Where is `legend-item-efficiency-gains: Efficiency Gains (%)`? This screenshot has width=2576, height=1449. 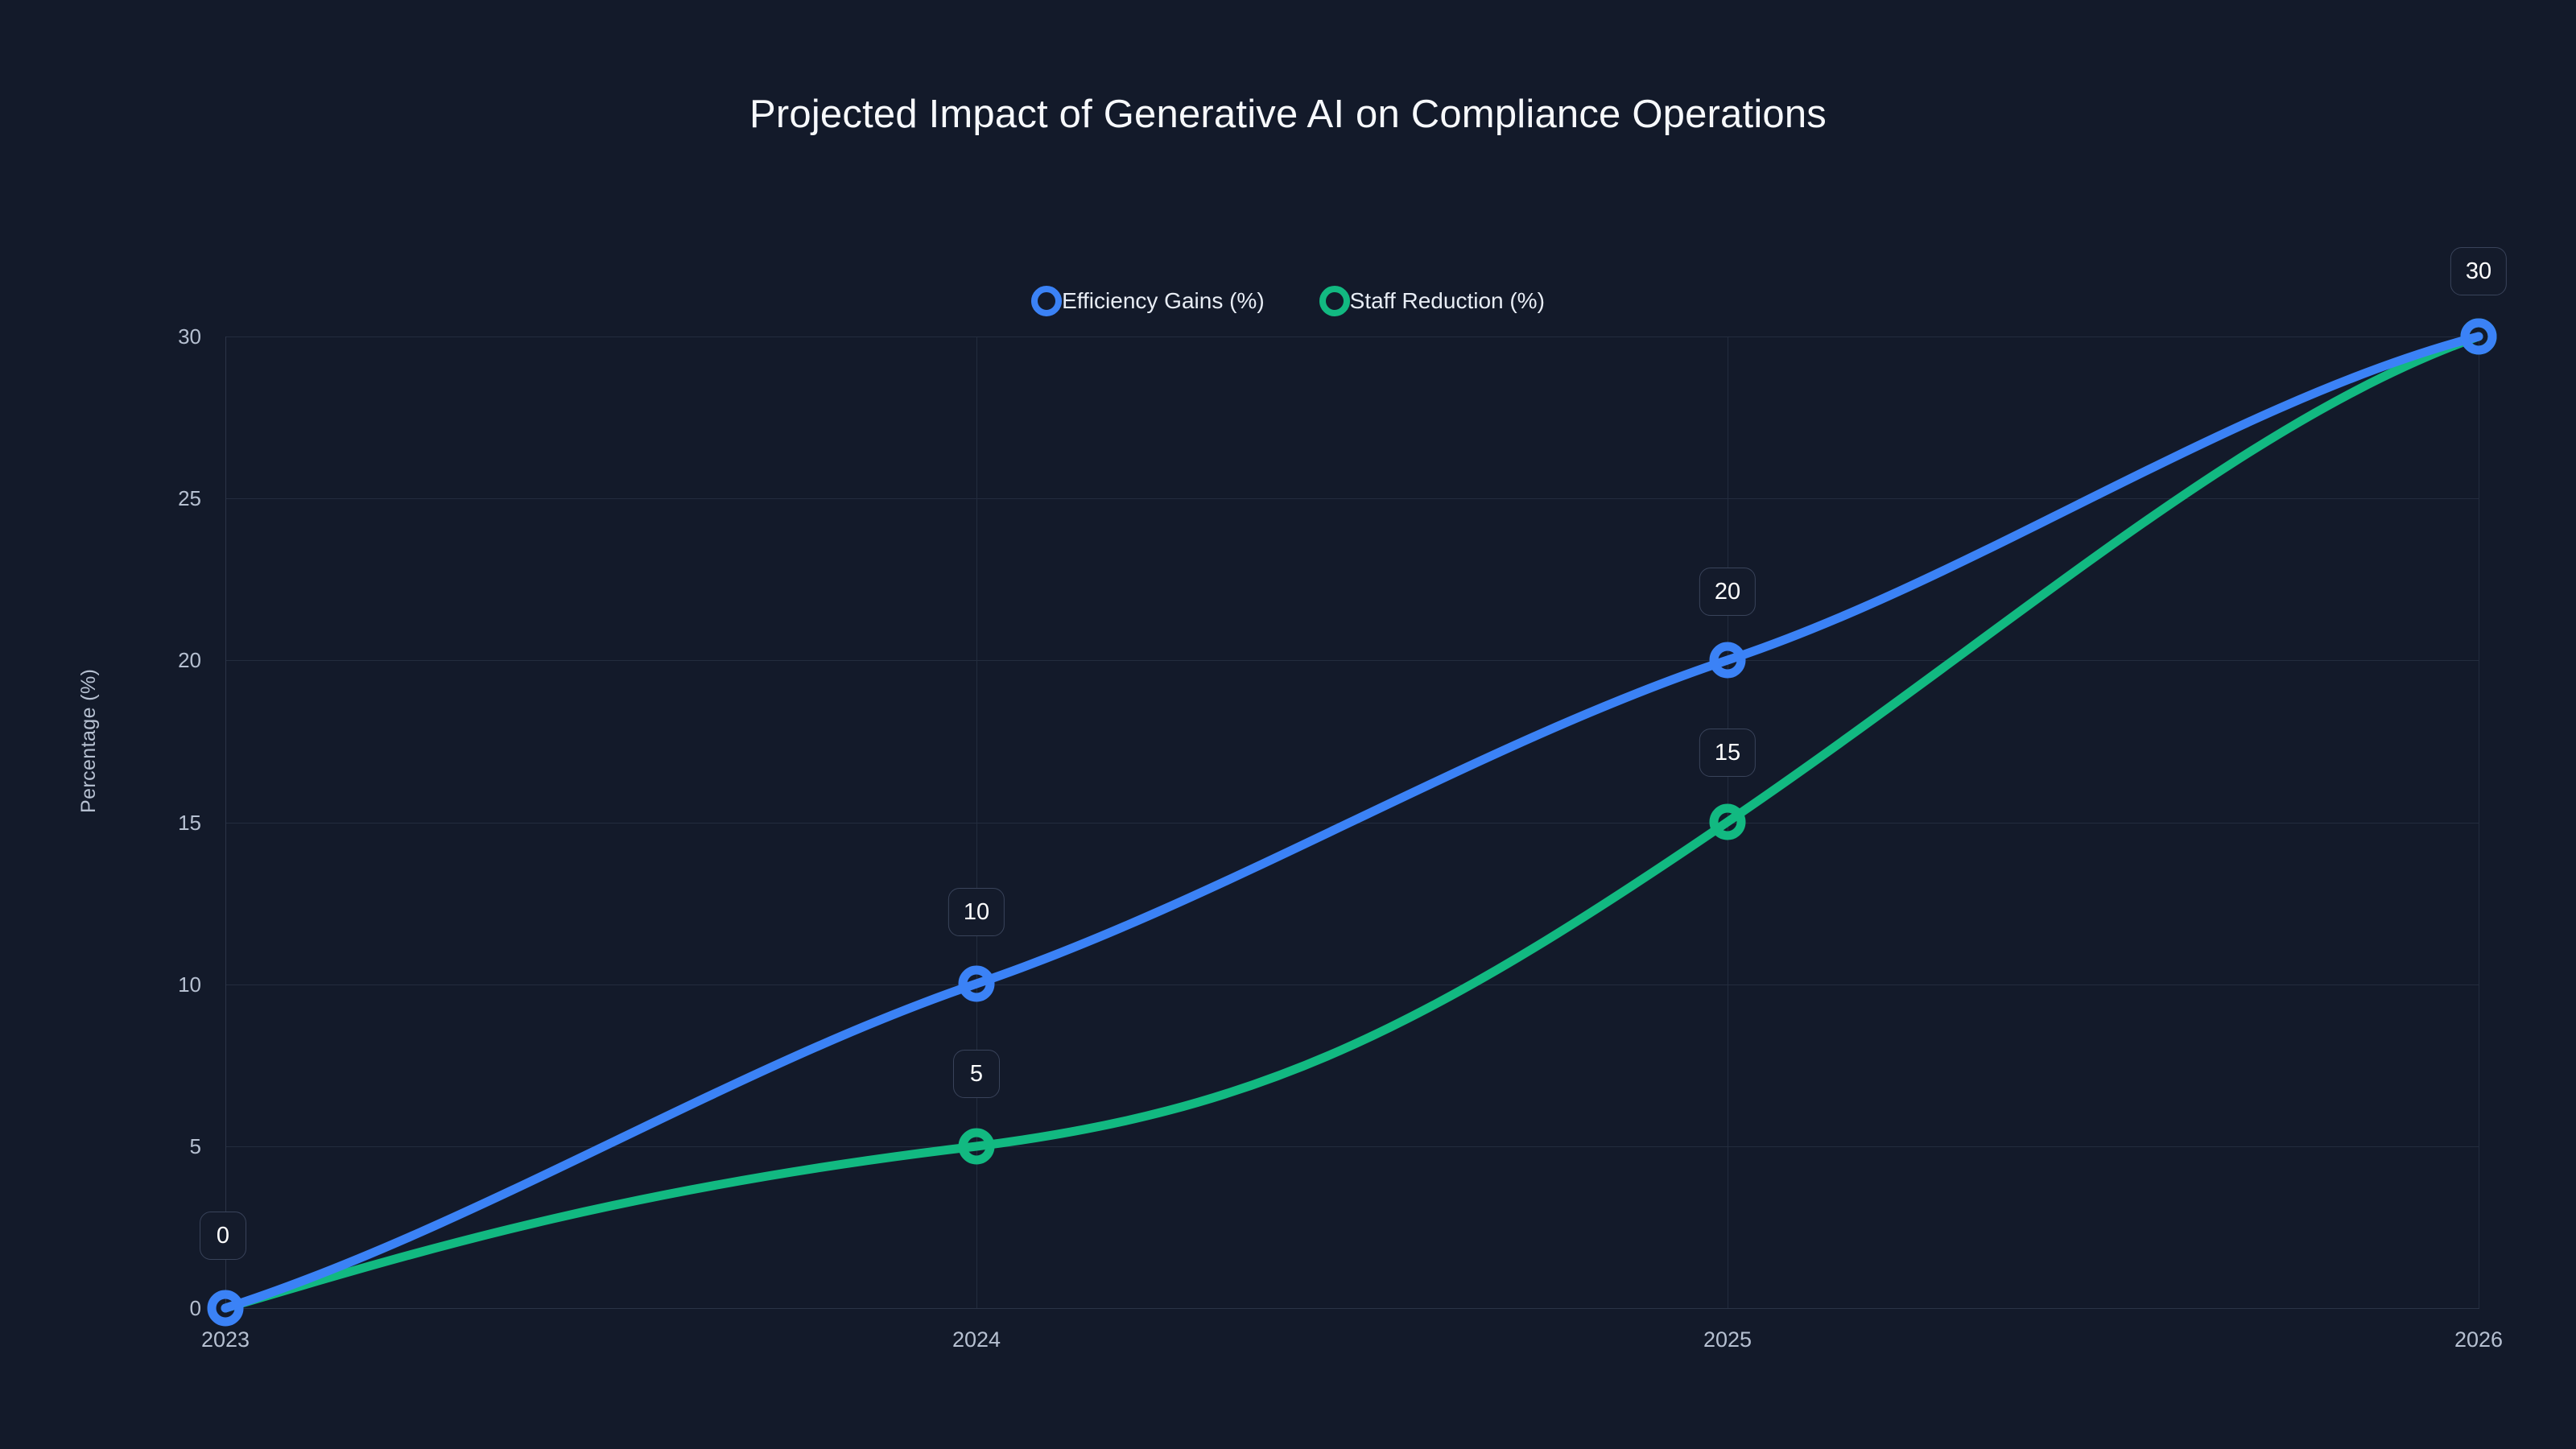
legend-item-efficiency-gains: Efficiency Gains (%) is located at coordinates (1148, 301).